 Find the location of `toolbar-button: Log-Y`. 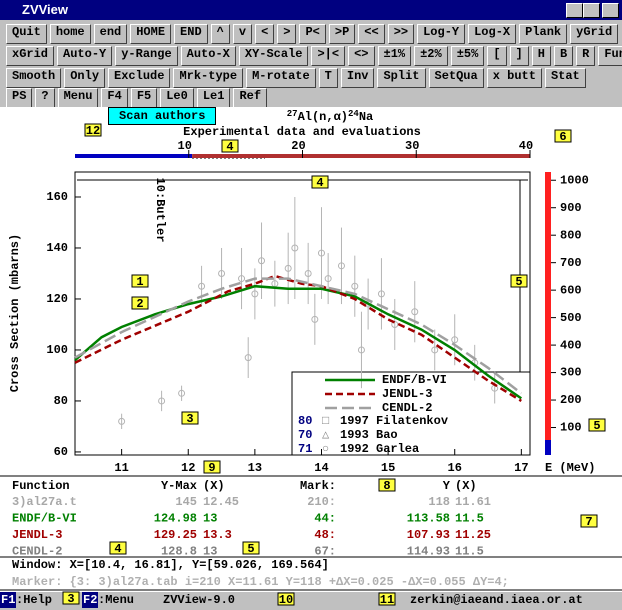

toolbar-button: Log-Y is located at coordinates (441, 34).